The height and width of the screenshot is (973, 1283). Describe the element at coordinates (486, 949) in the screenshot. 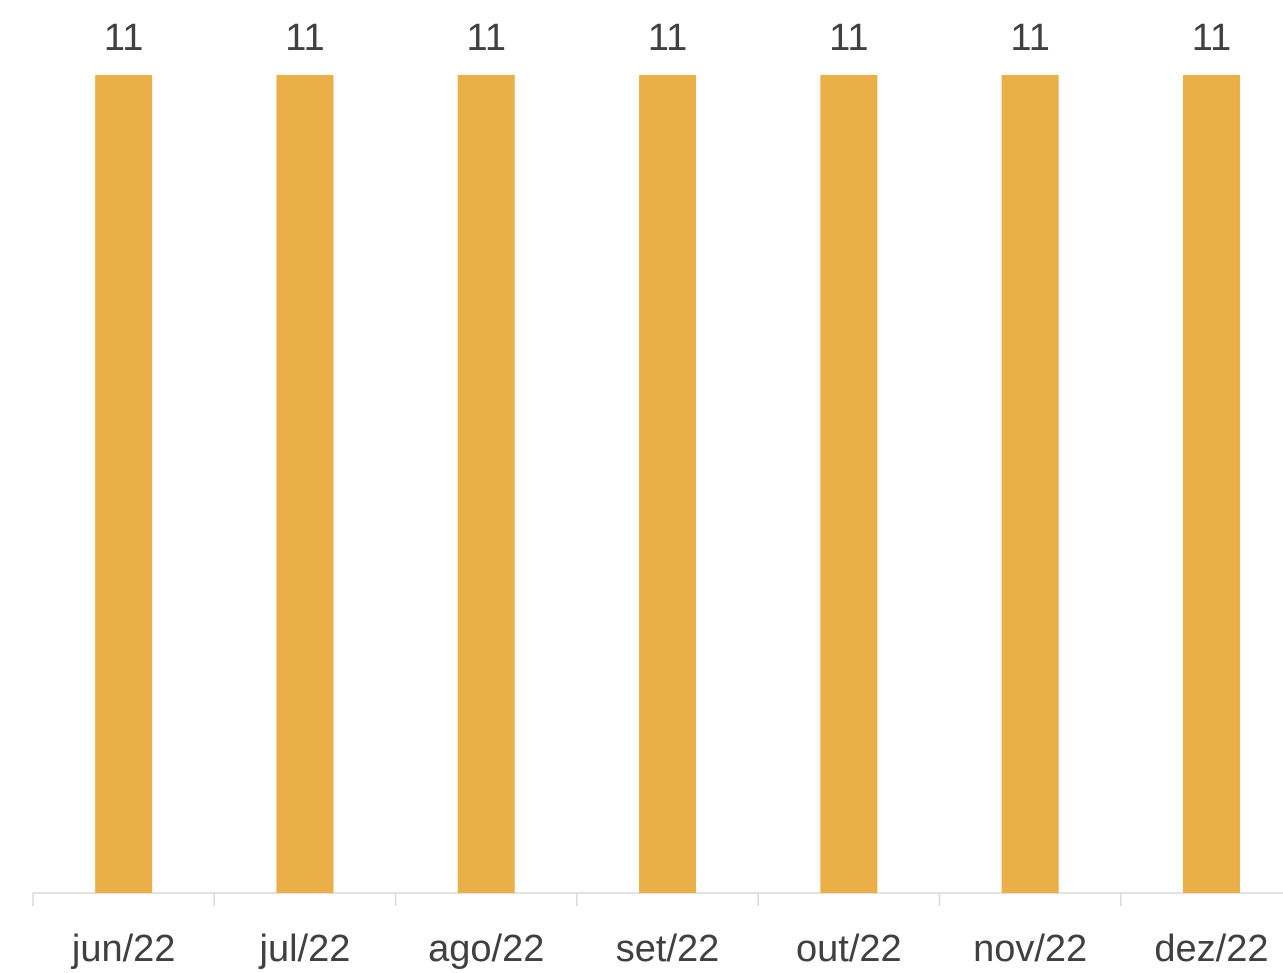

I see `x-tick-label: ago/22` at that location.